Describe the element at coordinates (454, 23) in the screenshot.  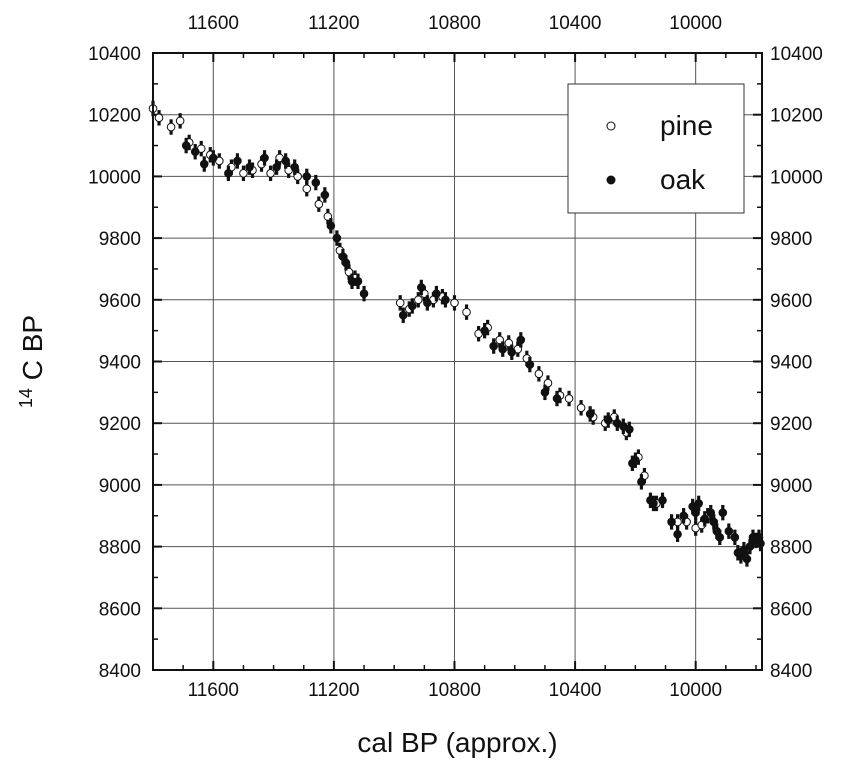
I see `x-tick-label-top: 10800` at that location.